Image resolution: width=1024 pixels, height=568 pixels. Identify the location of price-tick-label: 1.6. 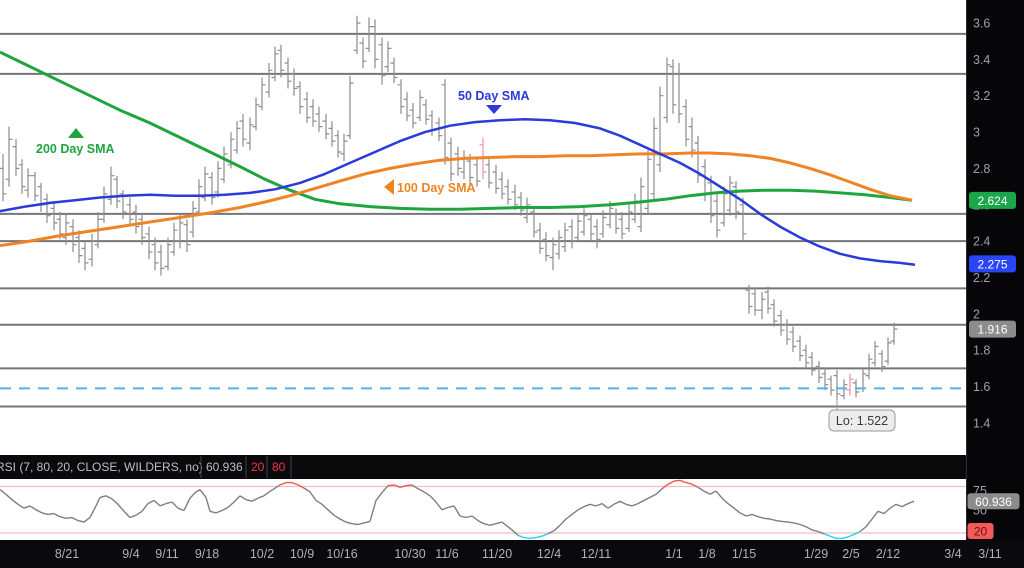
(981, 387).